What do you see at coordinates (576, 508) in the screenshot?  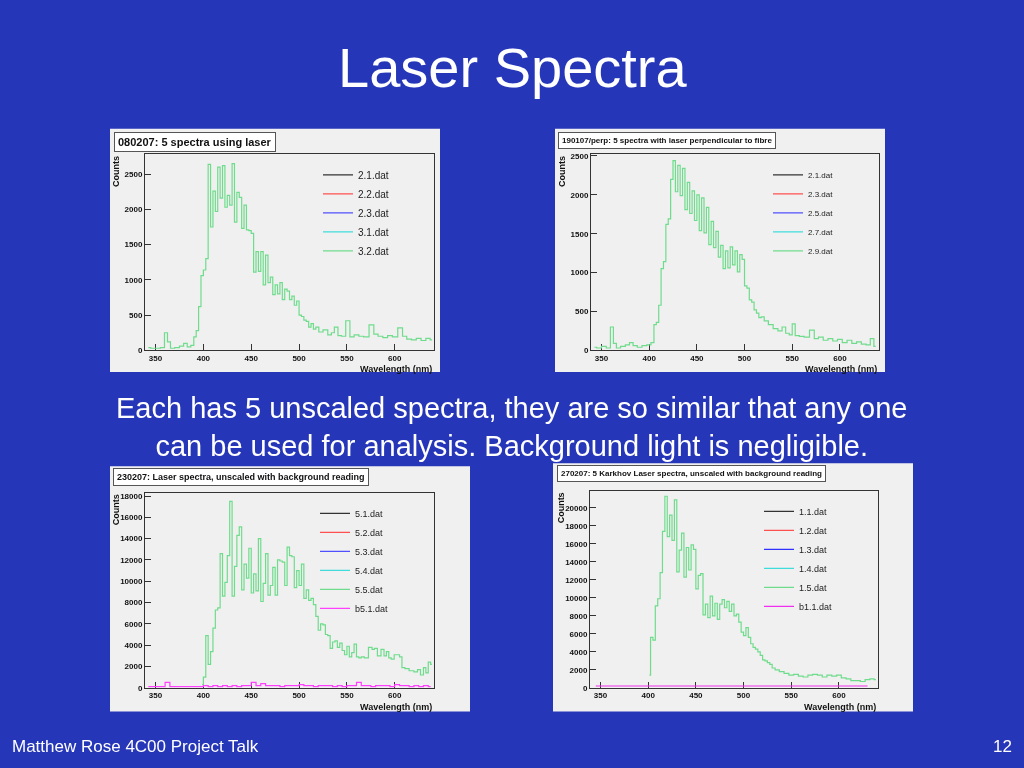 I see `y-tick-label: 20000` at bounding box center [576, 508].